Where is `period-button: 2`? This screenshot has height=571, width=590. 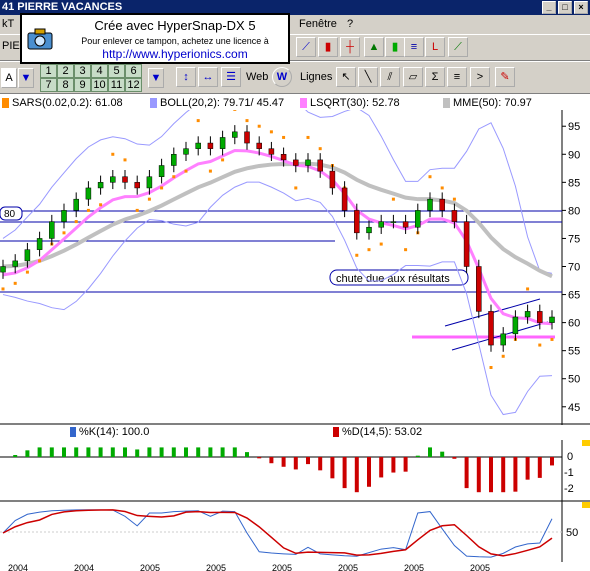
period-button: 2 is located at coordinates (65, 71).